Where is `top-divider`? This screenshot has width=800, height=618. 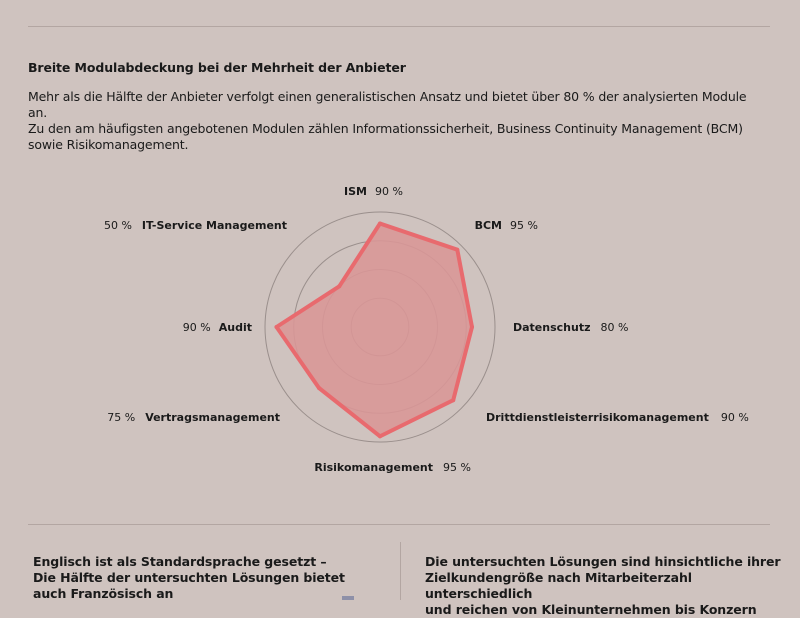
top-divider is located at coordinates (399, 26).